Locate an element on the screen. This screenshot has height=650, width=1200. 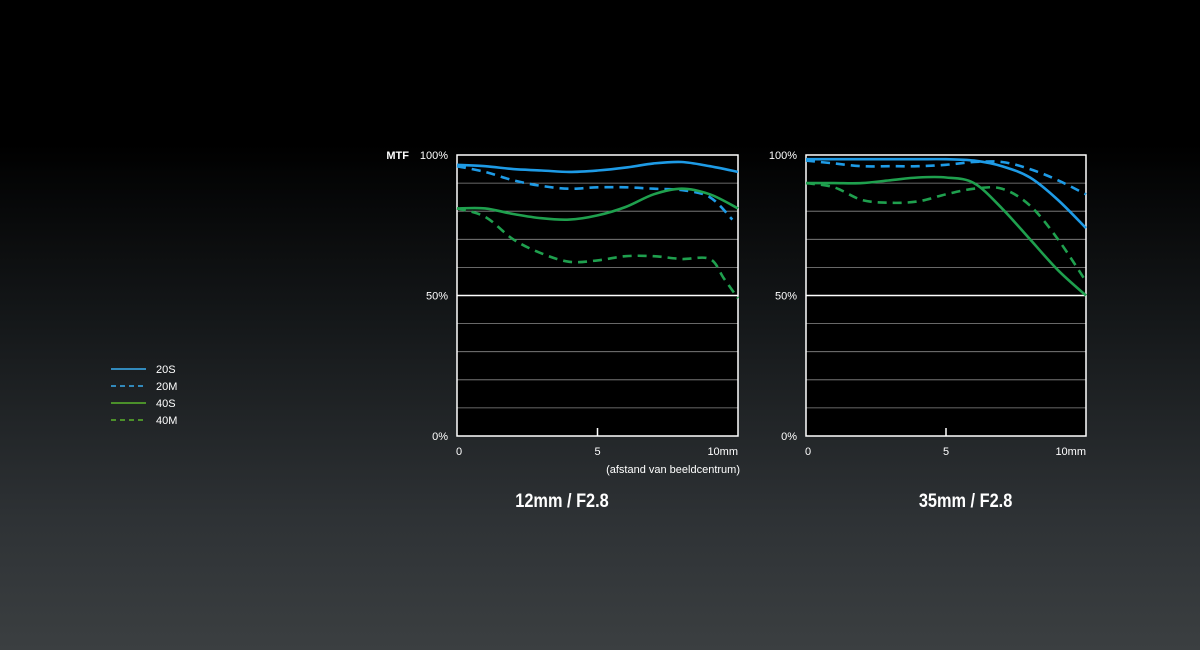
legend-label: 20M is located at coordinates (166, 387).